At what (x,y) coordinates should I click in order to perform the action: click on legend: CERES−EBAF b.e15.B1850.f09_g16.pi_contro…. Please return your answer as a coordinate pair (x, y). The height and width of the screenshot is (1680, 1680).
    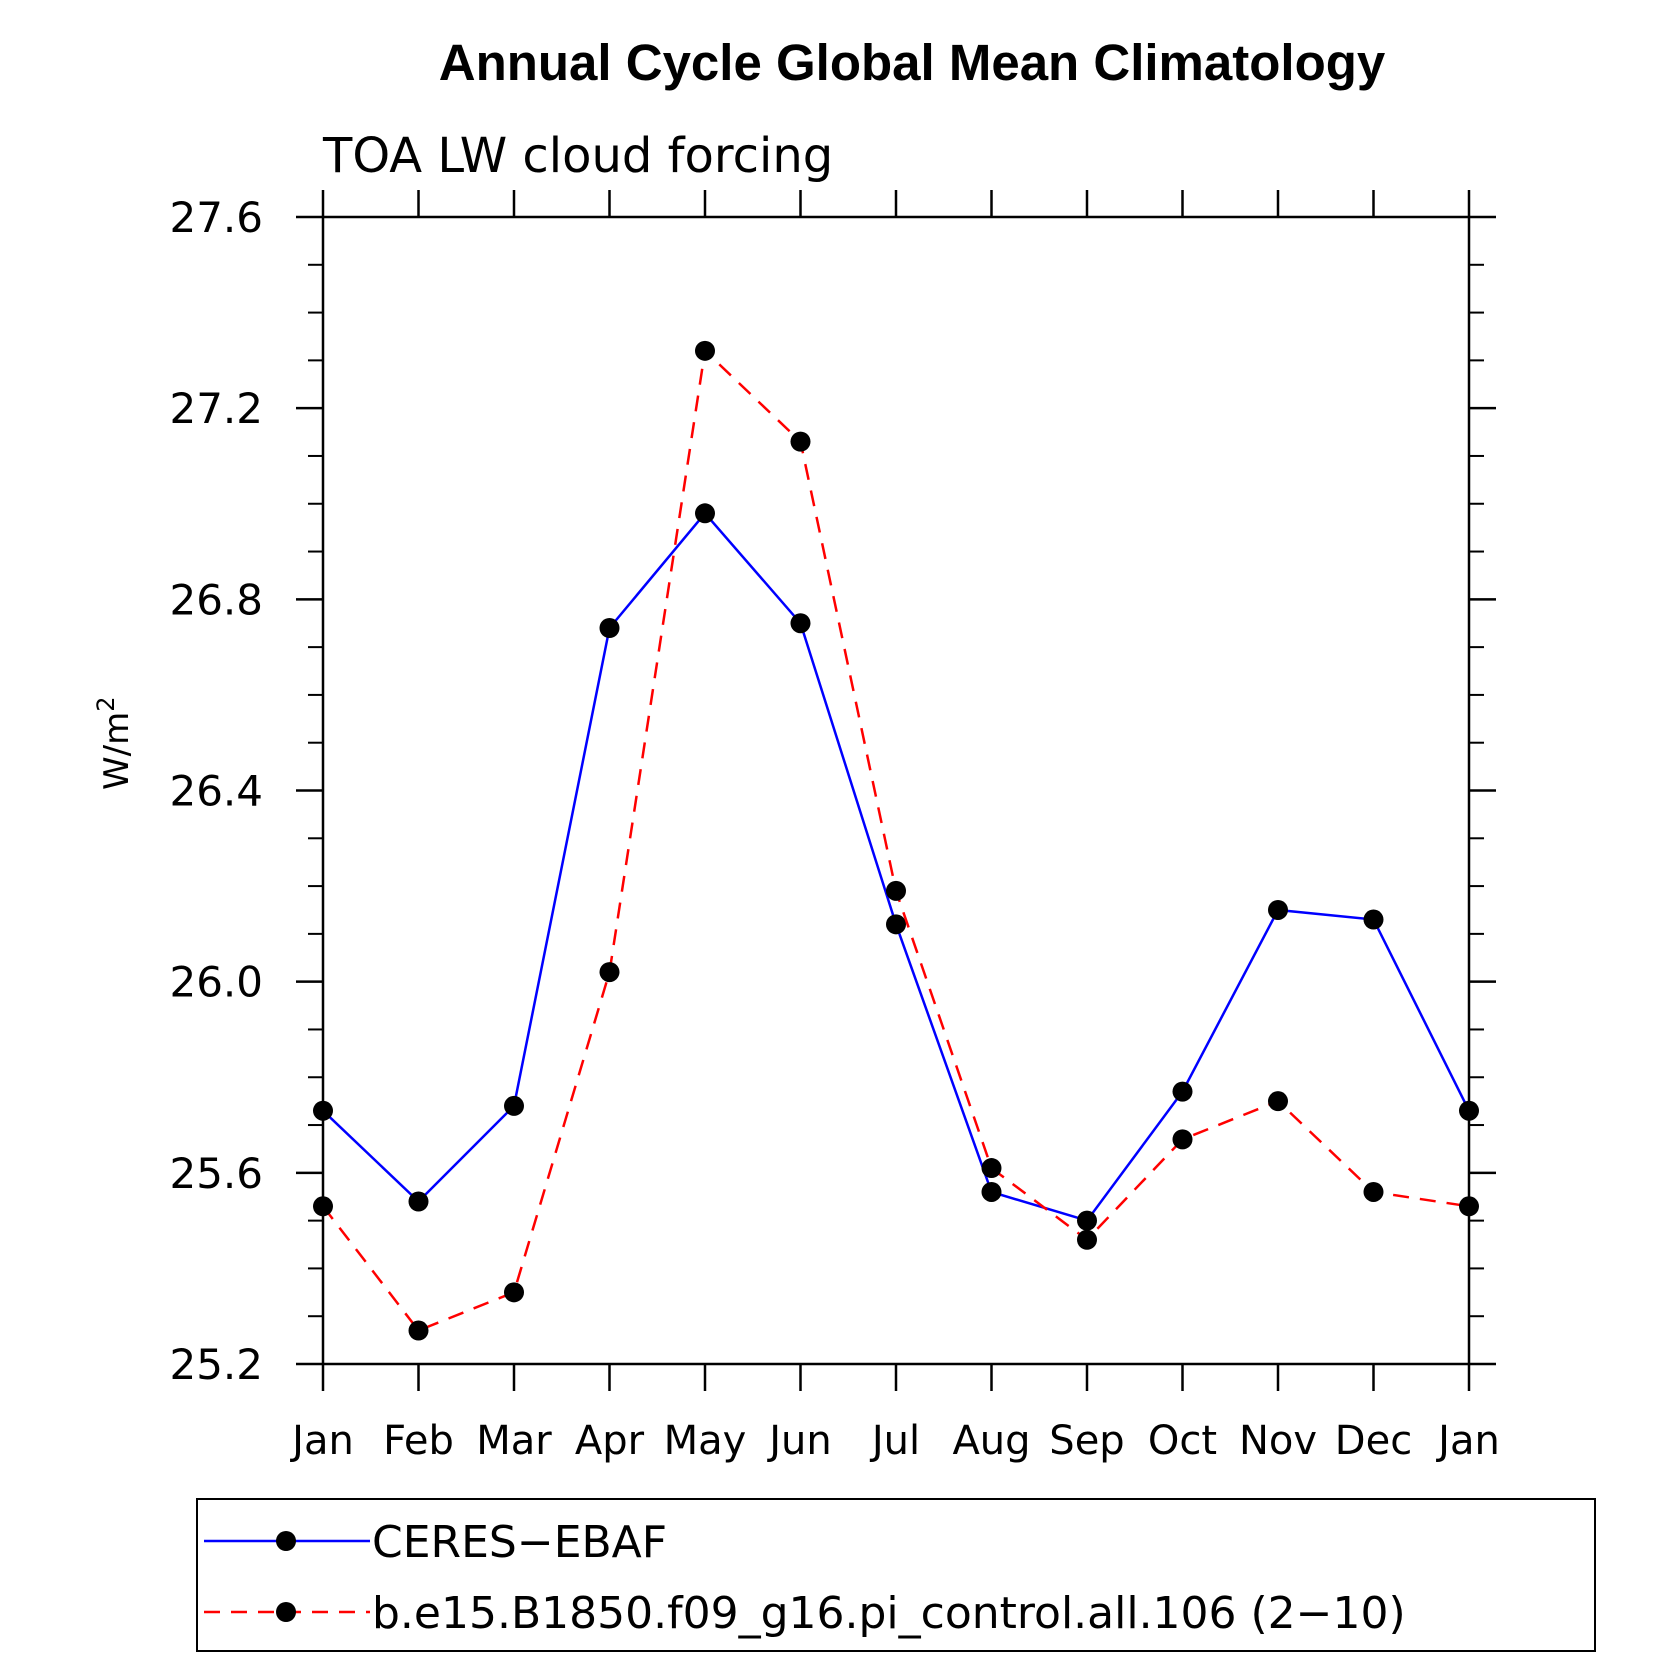
    Looking at the image, I should click on (896, 1575).